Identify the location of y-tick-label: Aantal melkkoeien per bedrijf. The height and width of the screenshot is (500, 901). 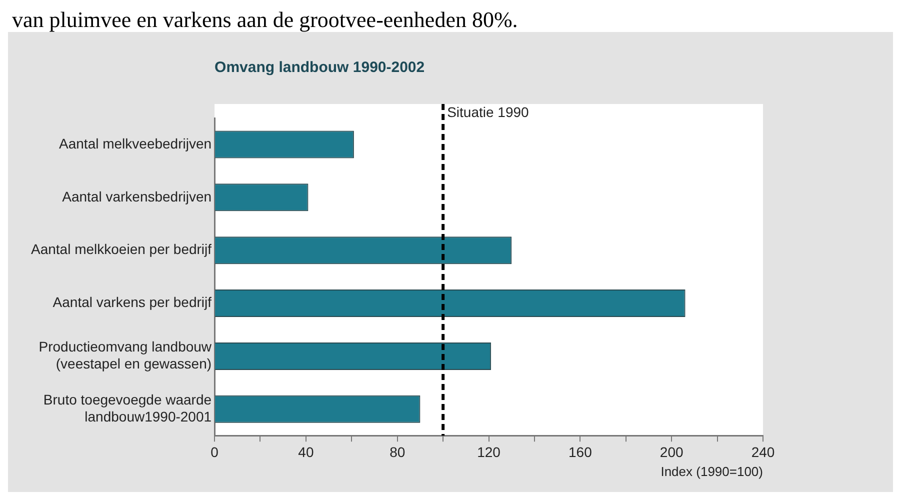
(121, 249).